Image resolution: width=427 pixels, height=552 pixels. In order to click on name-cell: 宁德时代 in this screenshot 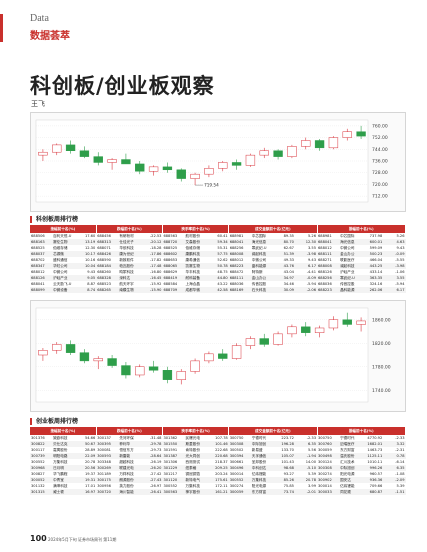, I will do `click(259, 437)`.